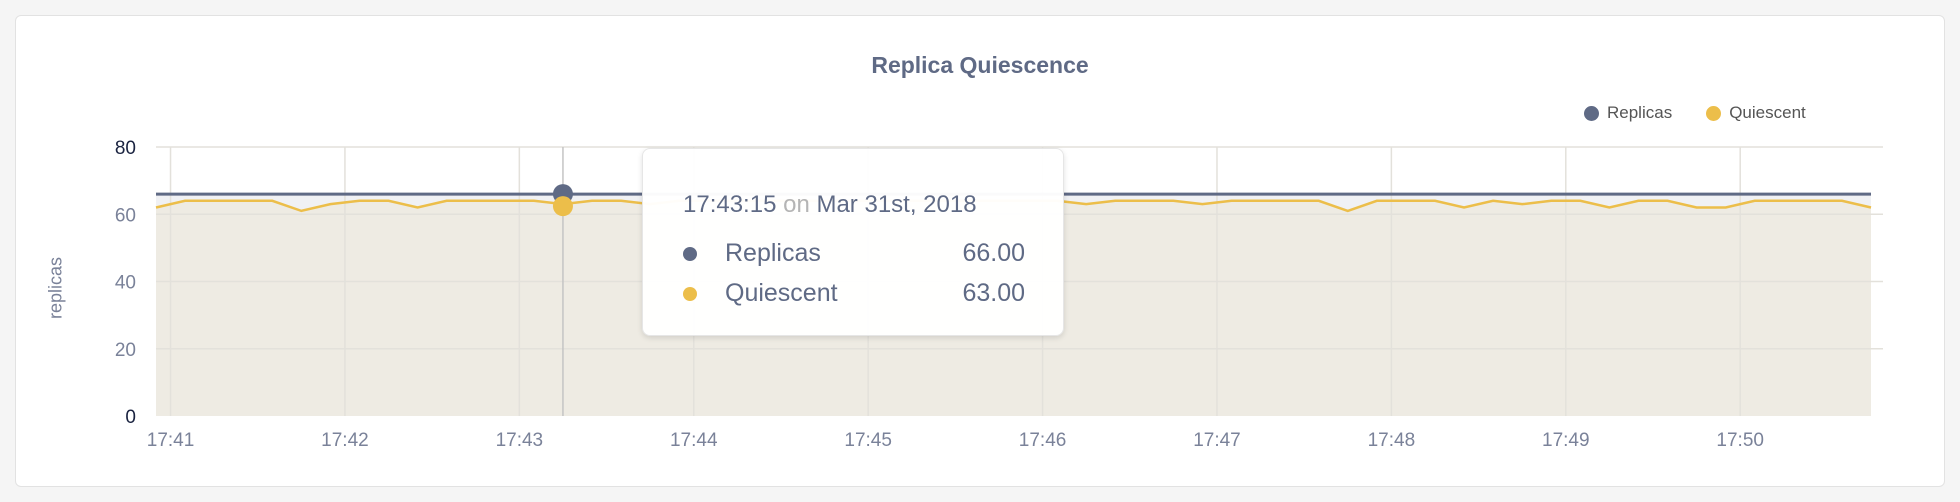 The width and height of the screenshot is (1960, 502). What do you see at coordinates (125, 215) in the screenshot?
I see `y-tick-label: 60` at bounding box center [125, 215].